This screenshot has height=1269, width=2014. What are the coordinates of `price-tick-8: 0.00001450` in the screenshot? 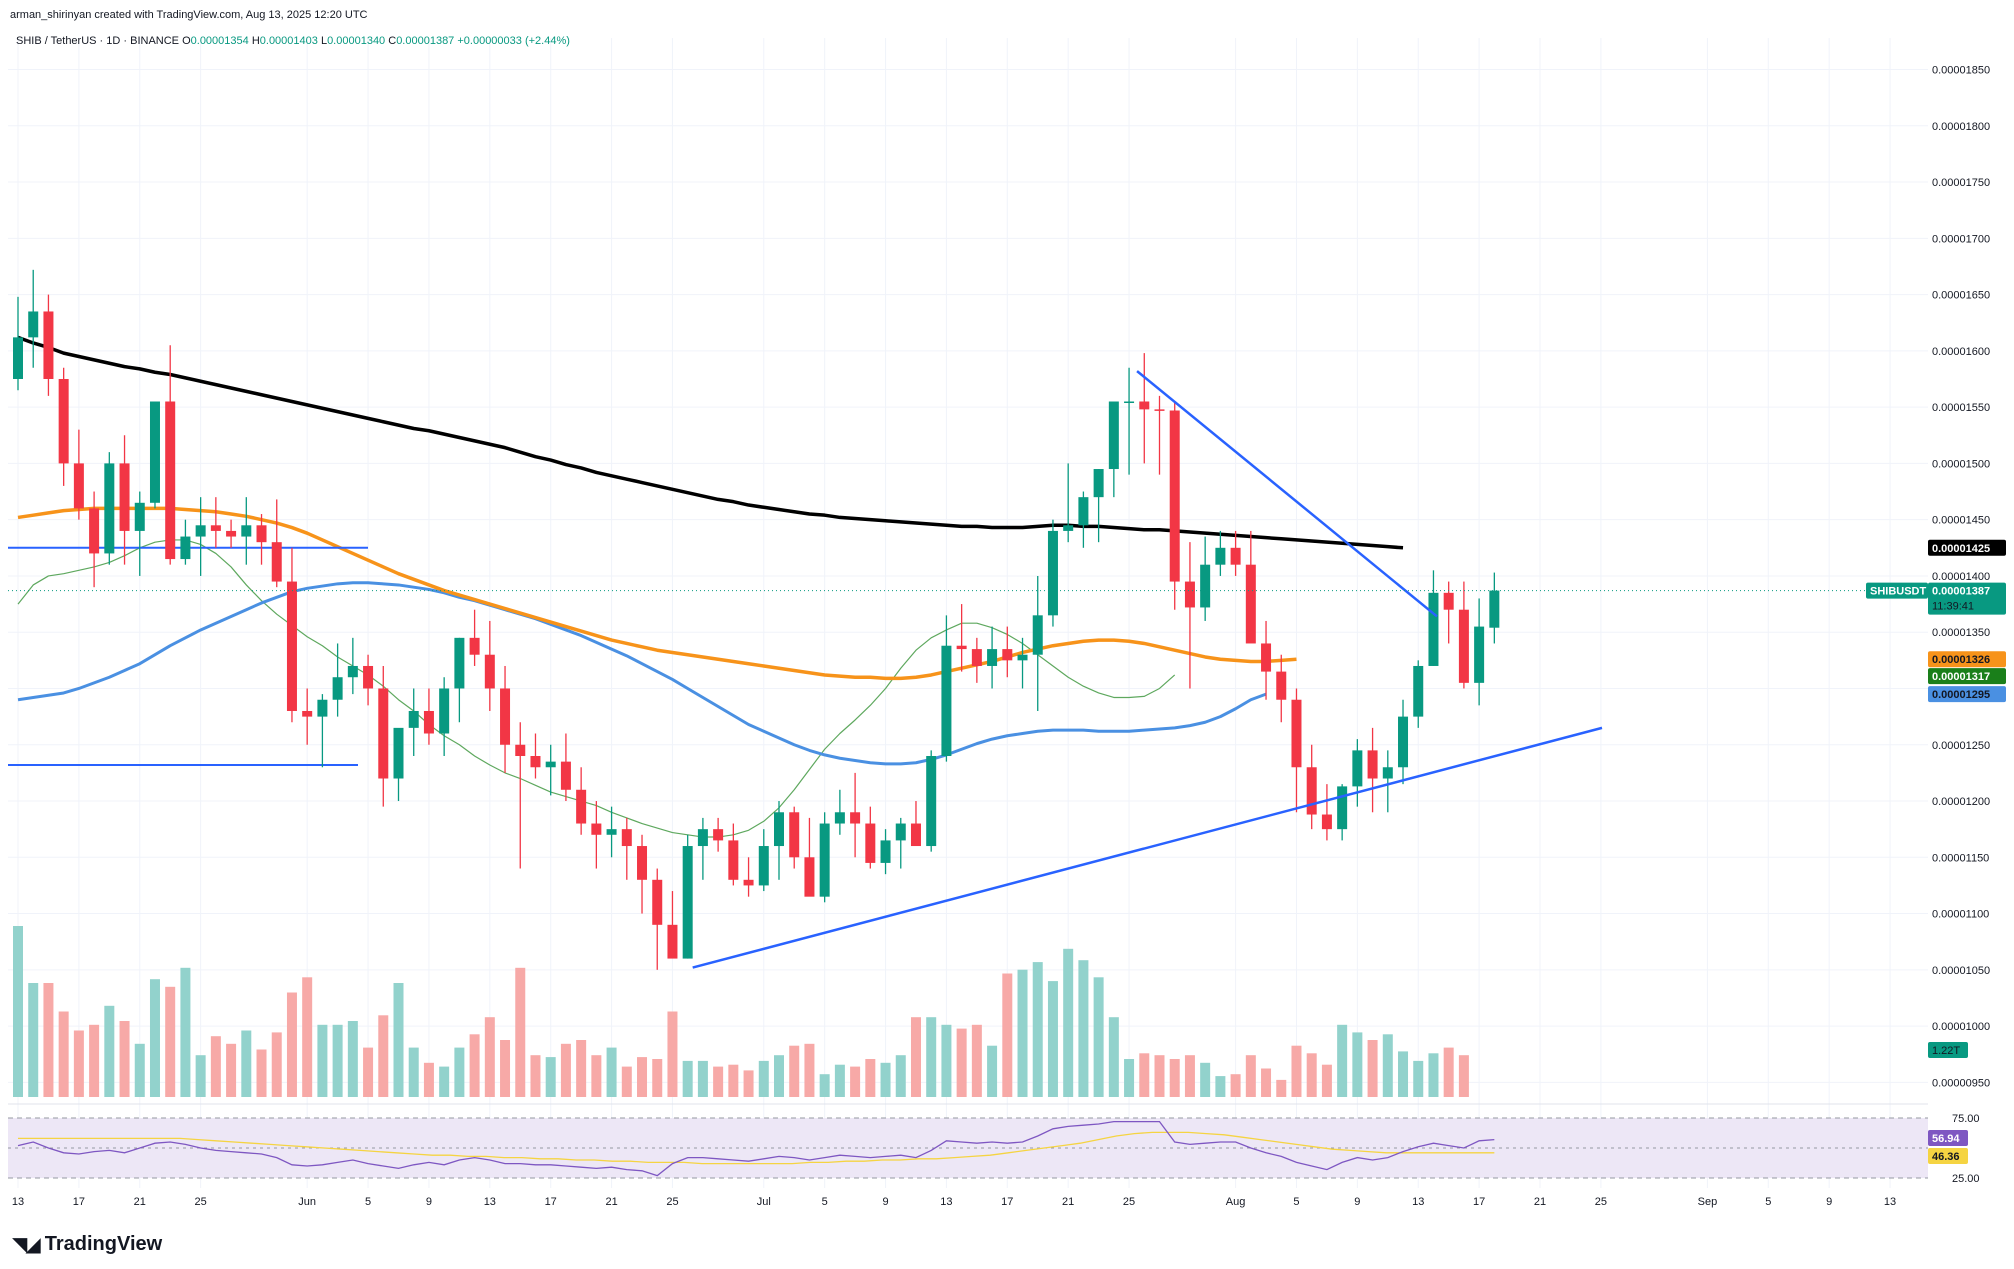 It's located at (1961, 521).